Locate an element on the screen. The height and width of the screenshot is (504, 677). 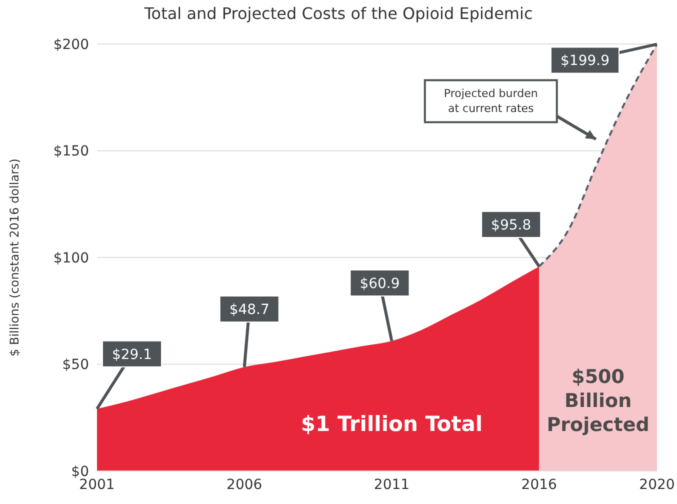
x-tick-label: 2011 is located at coordinates (392, 484).